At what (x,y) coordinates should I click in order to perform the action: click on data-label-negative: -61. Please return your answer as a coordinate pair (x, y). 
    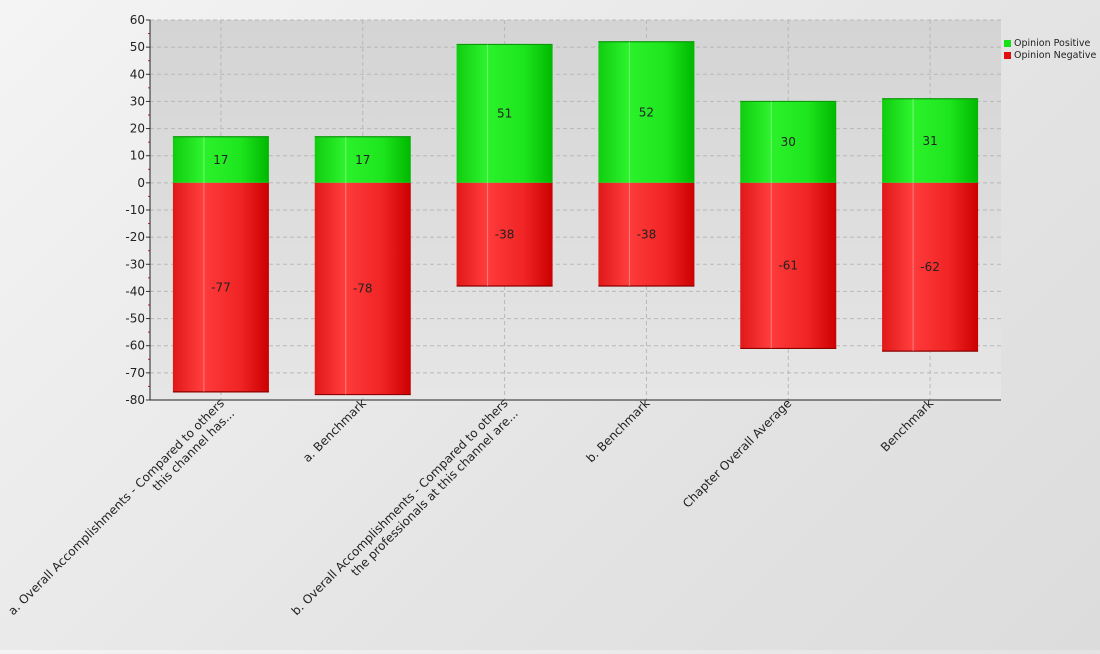
    Looking at the image, I should click on (788, 266).